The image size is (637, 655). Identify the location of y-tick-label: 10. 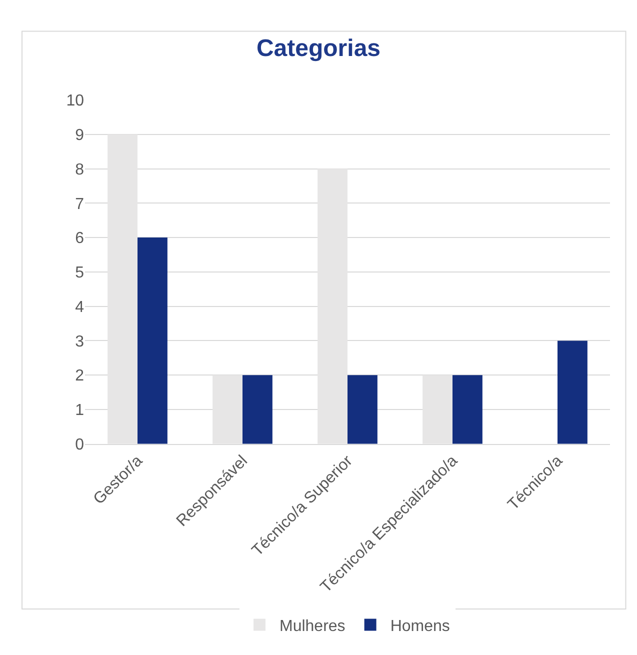
(75, 101).